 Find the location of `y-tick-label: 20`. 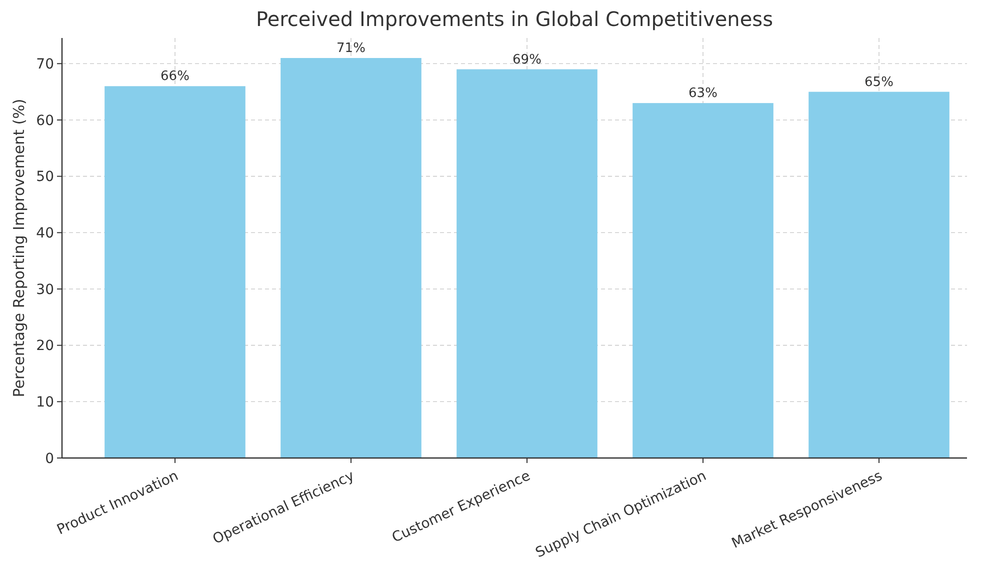

y-tick-label: 20 is located at coordinates (45, 346).